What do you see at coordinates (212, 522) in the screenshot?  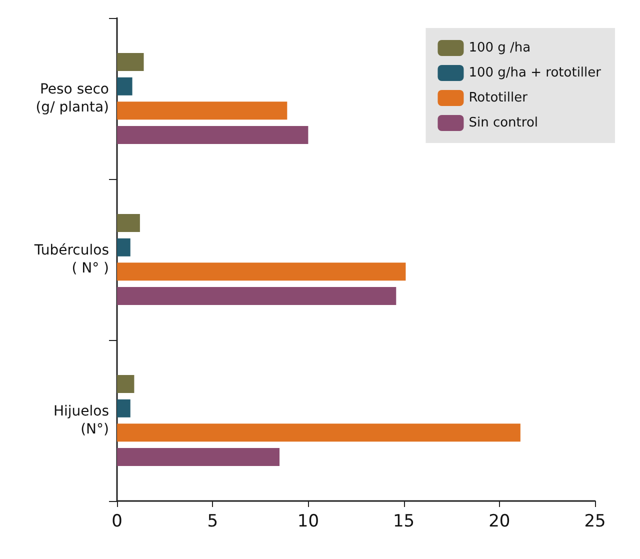 I see `x-tick-label: 5` at bounding box center [212, 522].